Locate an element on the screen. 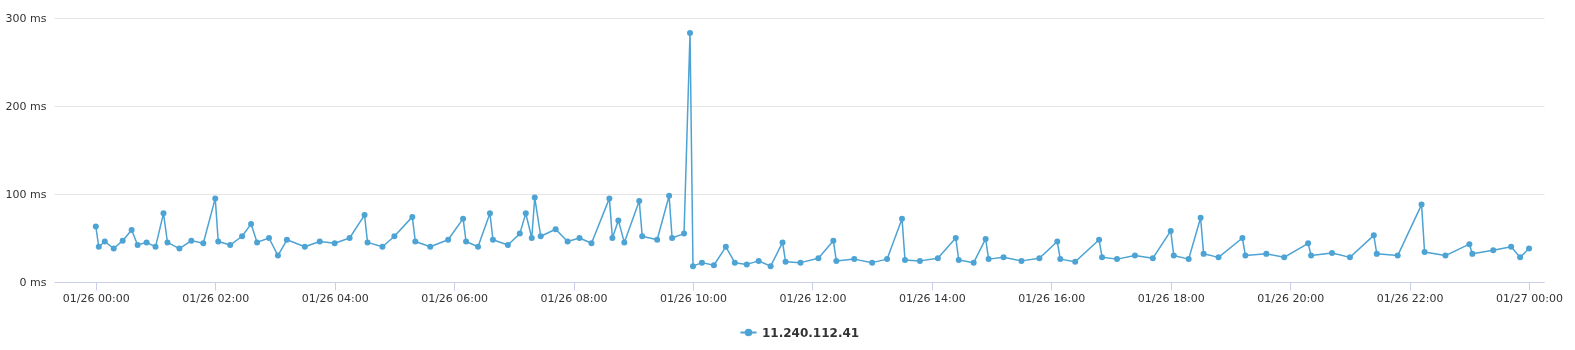  x-tick-label: 01/26 08:00 is located at coordinates (574, 298).